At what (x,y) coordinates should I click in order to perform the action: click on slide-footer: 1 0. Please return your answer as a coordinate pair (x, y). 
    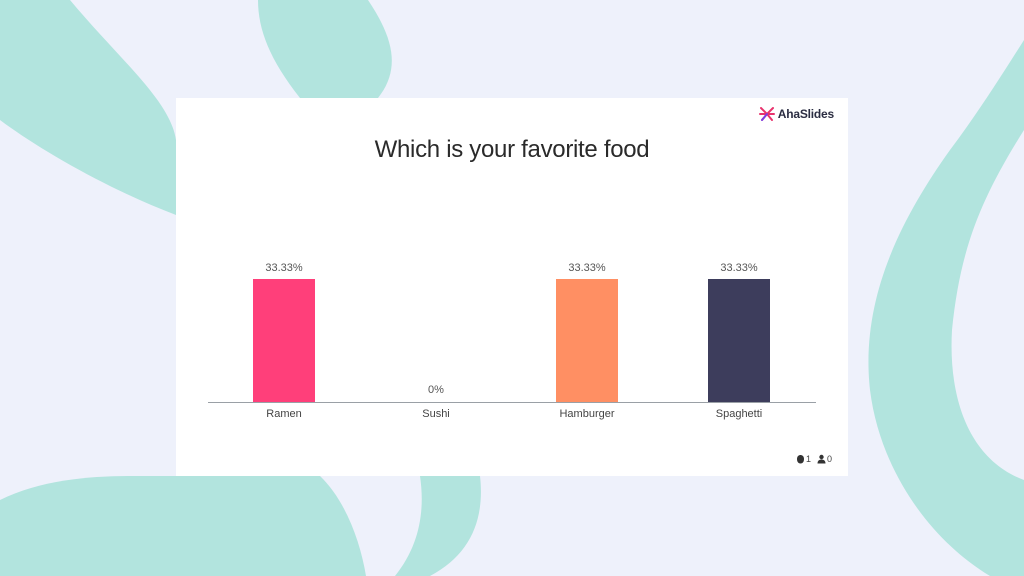
    Looking at the image, I should click on (814, 459).